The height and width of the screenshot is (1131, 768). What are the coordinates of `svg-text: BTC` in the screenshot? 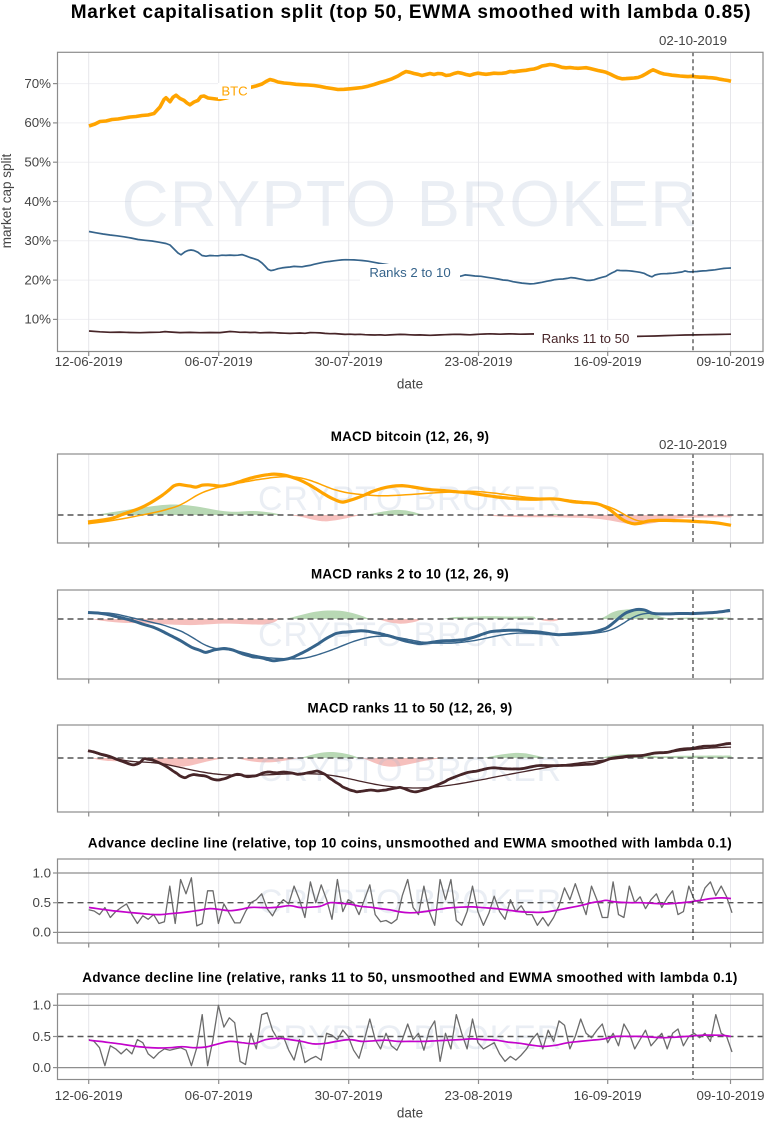 It's located at (234, 91).